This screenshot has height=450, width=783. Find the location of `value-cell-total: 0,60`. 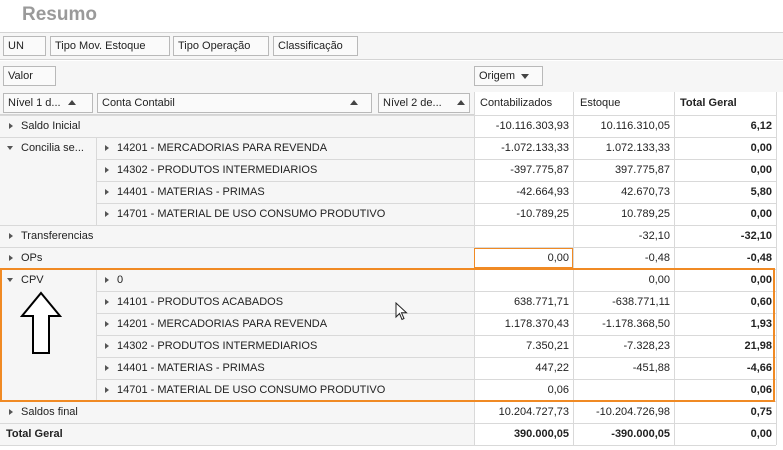

value-cell-total: 0,60 is located at coordinates (761, 302).